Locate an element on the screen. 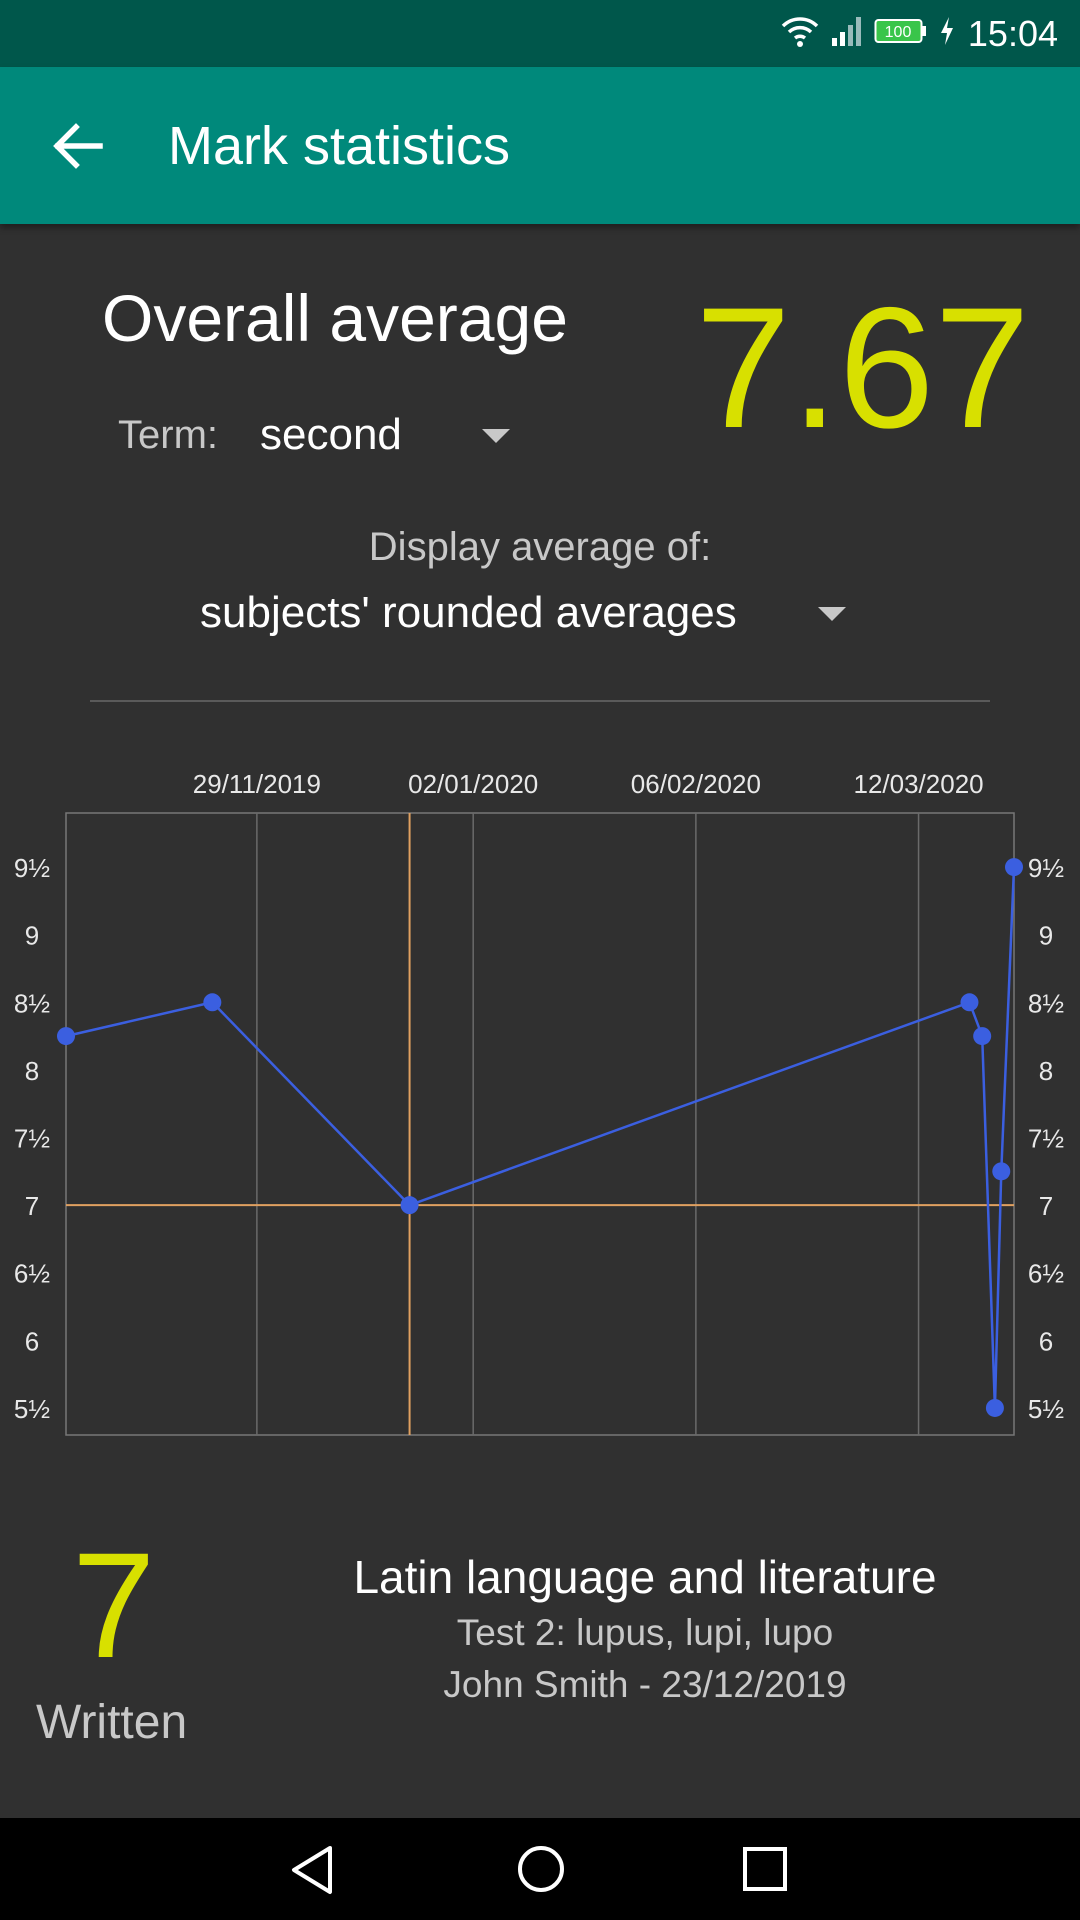  x-tick-label: 06/02/2020 is located at coordinates (696, 784).